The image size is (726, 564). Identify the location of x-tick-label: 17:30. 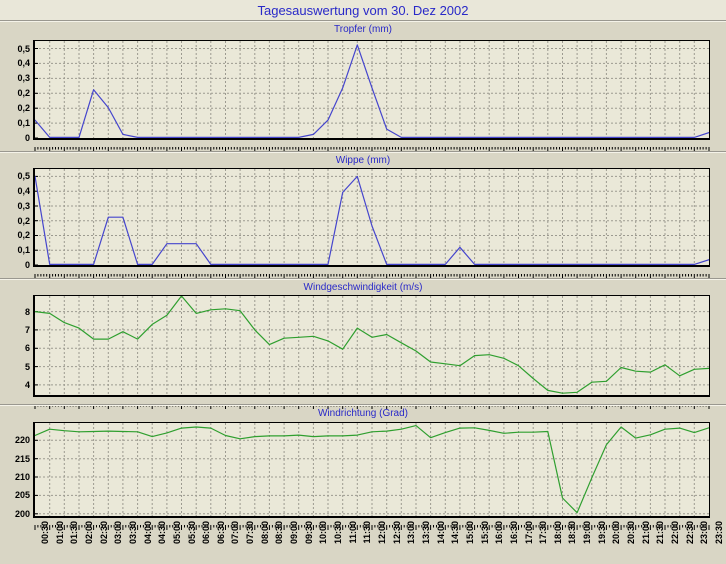
(543, 533).